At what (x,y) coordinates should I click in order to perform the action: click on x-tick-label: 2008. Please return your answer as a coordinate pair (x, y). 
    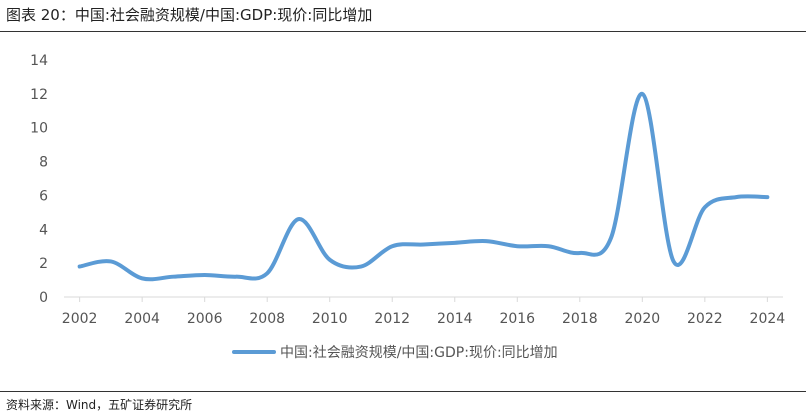
    Looking at the image, I should click on (267, 319).